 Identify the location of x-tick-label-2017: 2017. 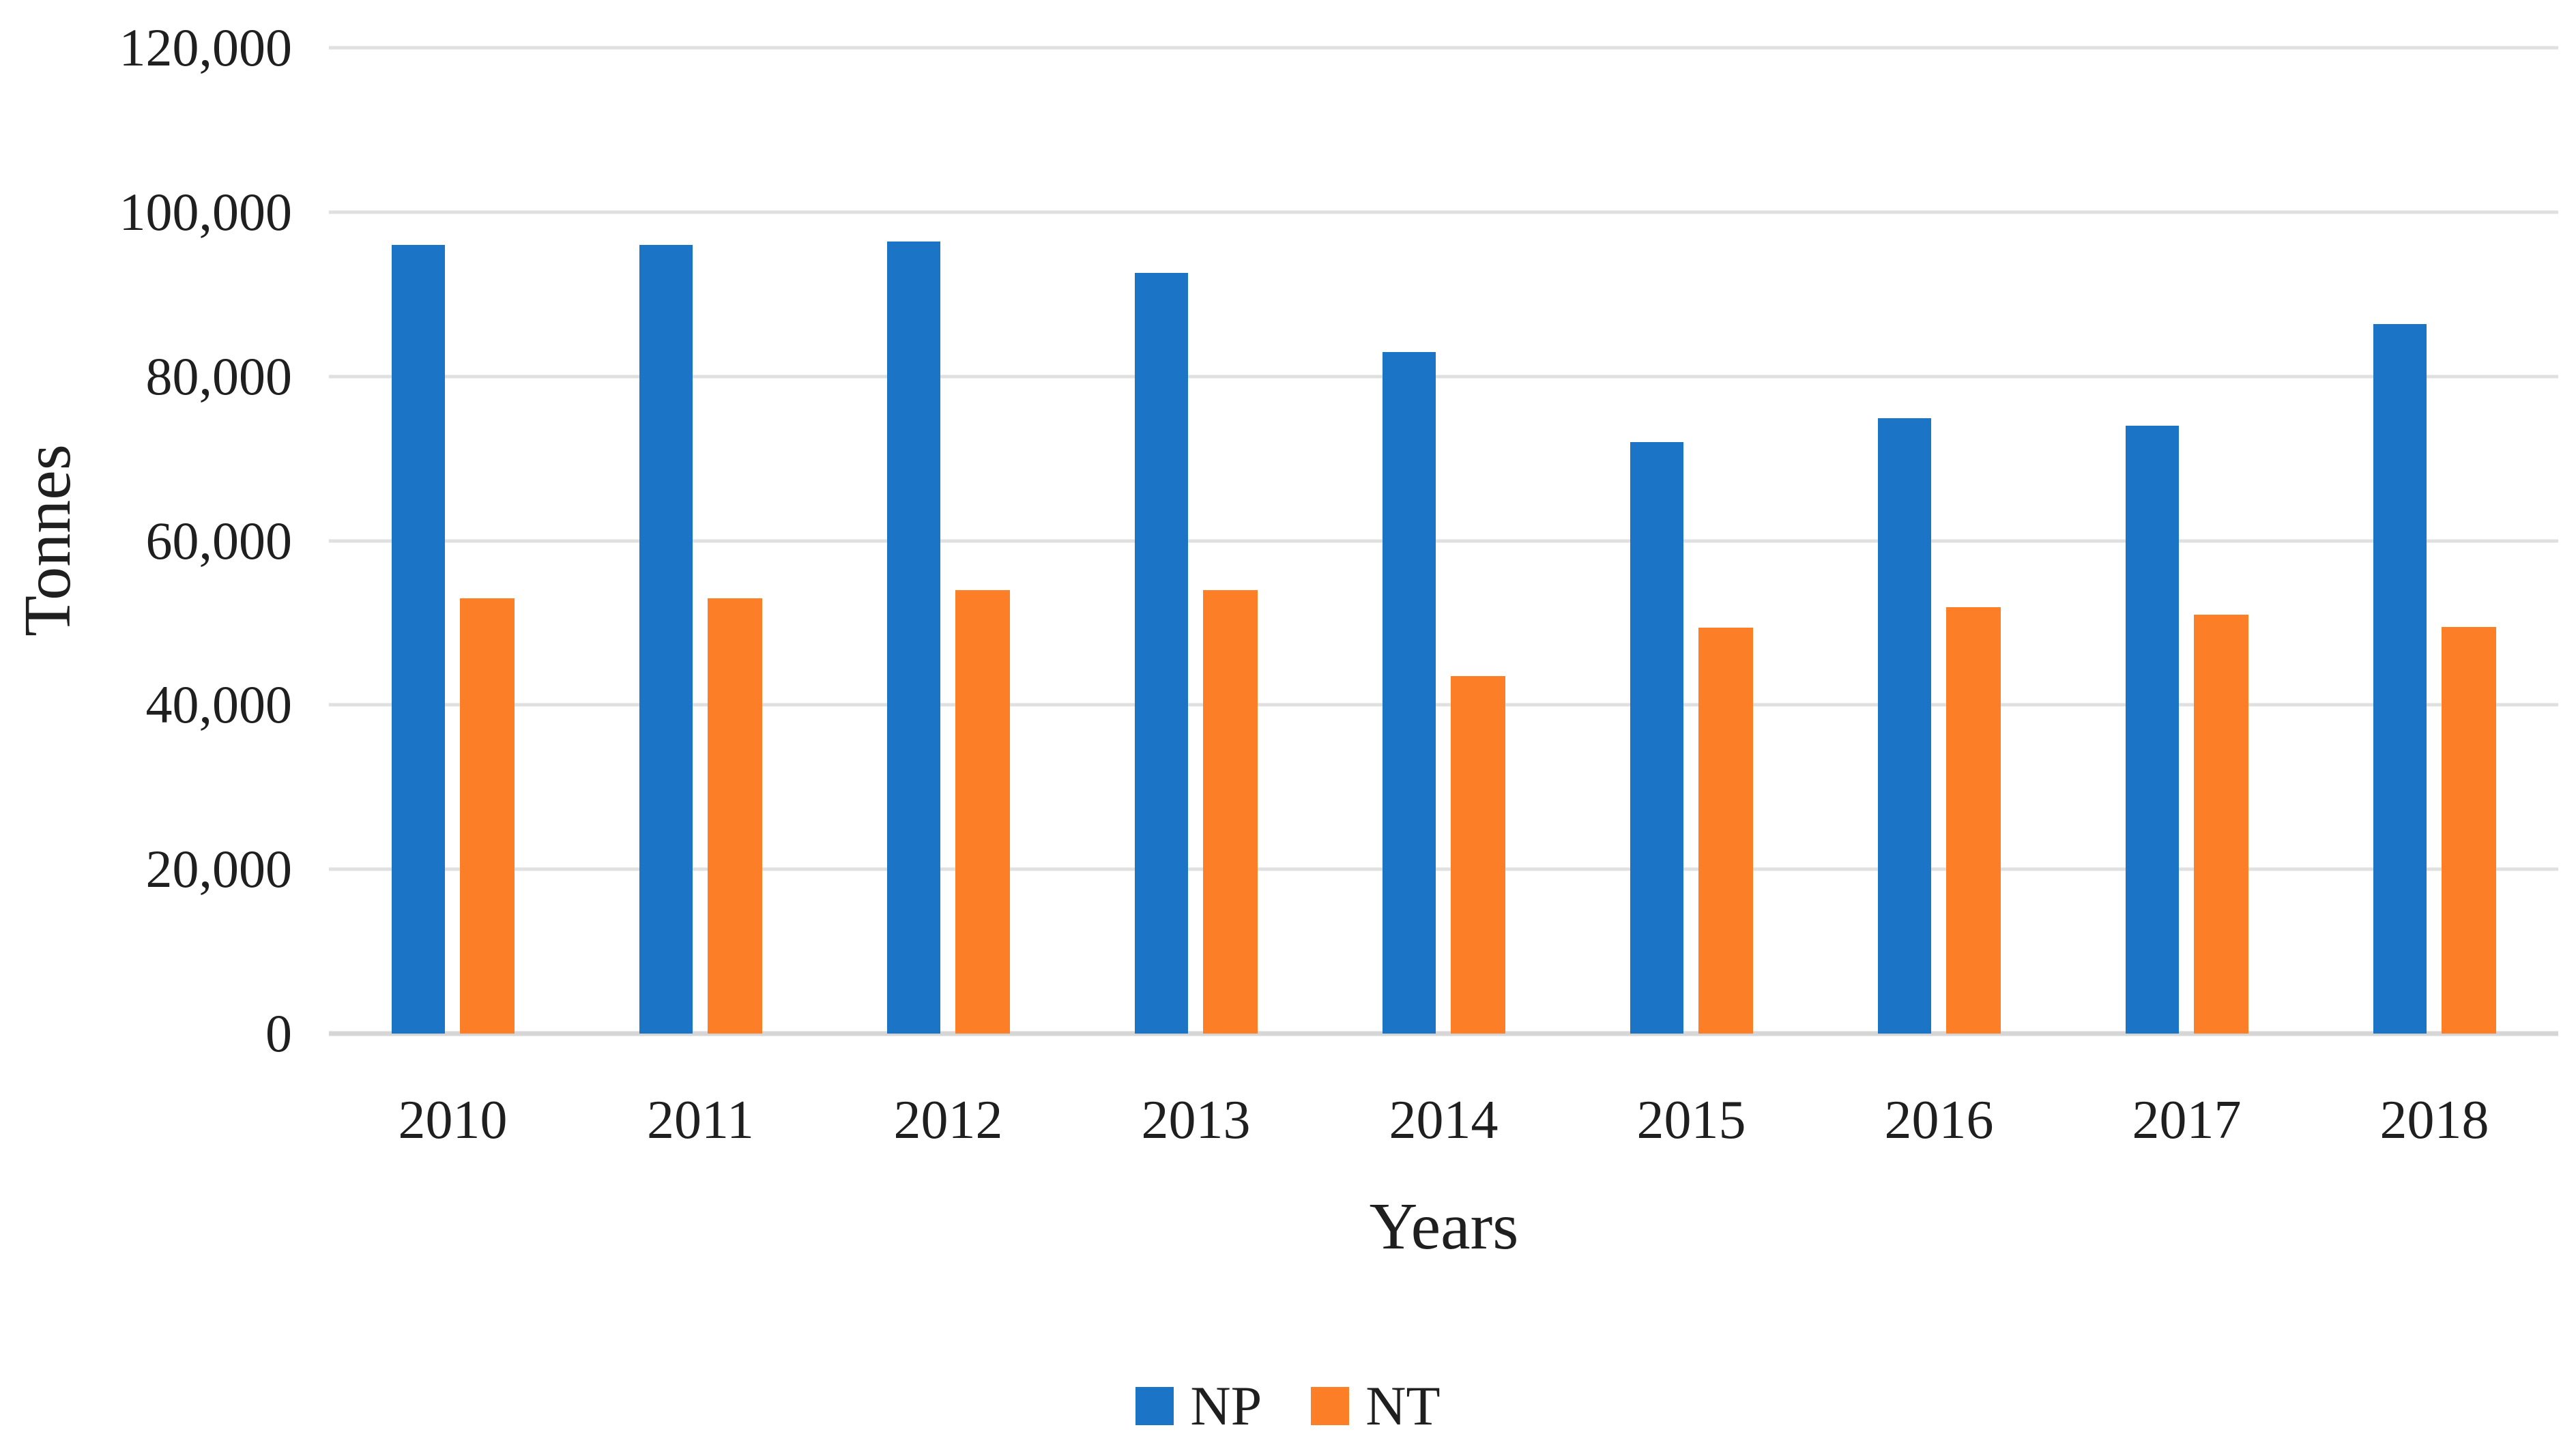
(2187, 1120).